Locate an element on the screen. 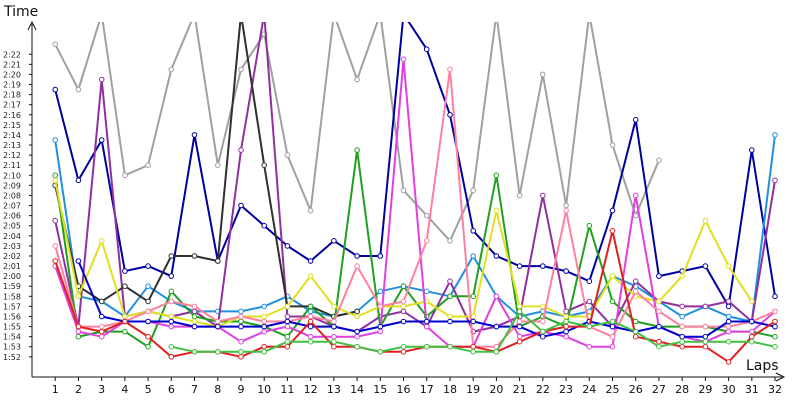 Image resolution: width=800 pixels, height=400 pixels. x-tick-label: 27 is located at coordinates (659, 389).